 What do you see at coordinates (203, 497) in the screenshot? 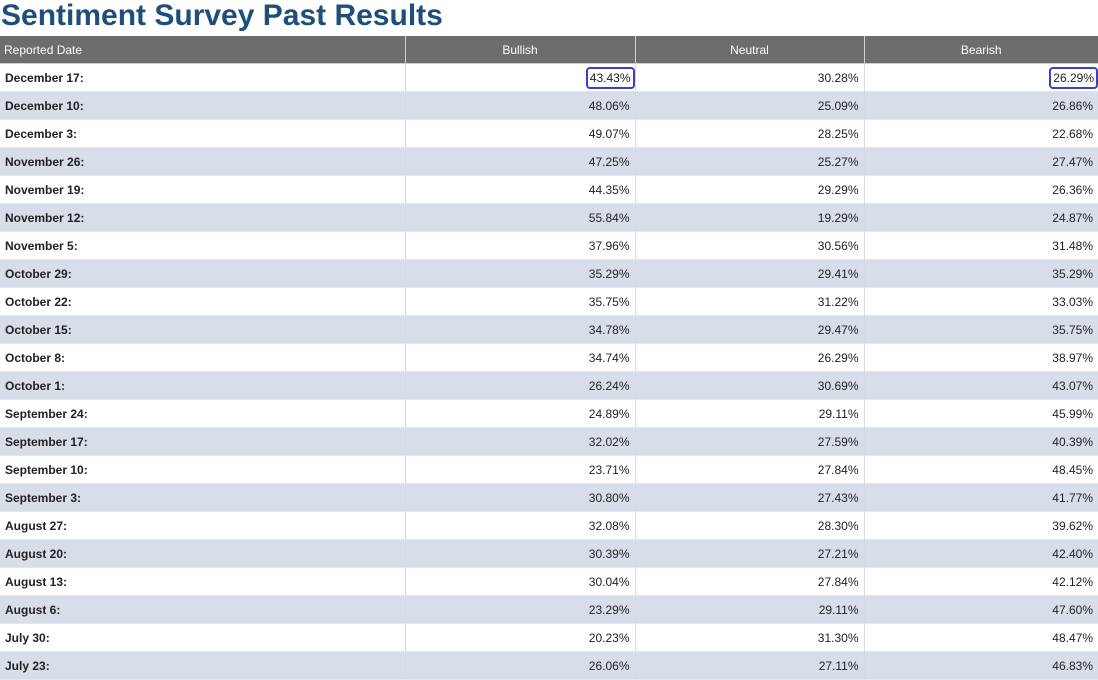
I see `reported-date-cell: September 3:` at bounding box center [203, 497].